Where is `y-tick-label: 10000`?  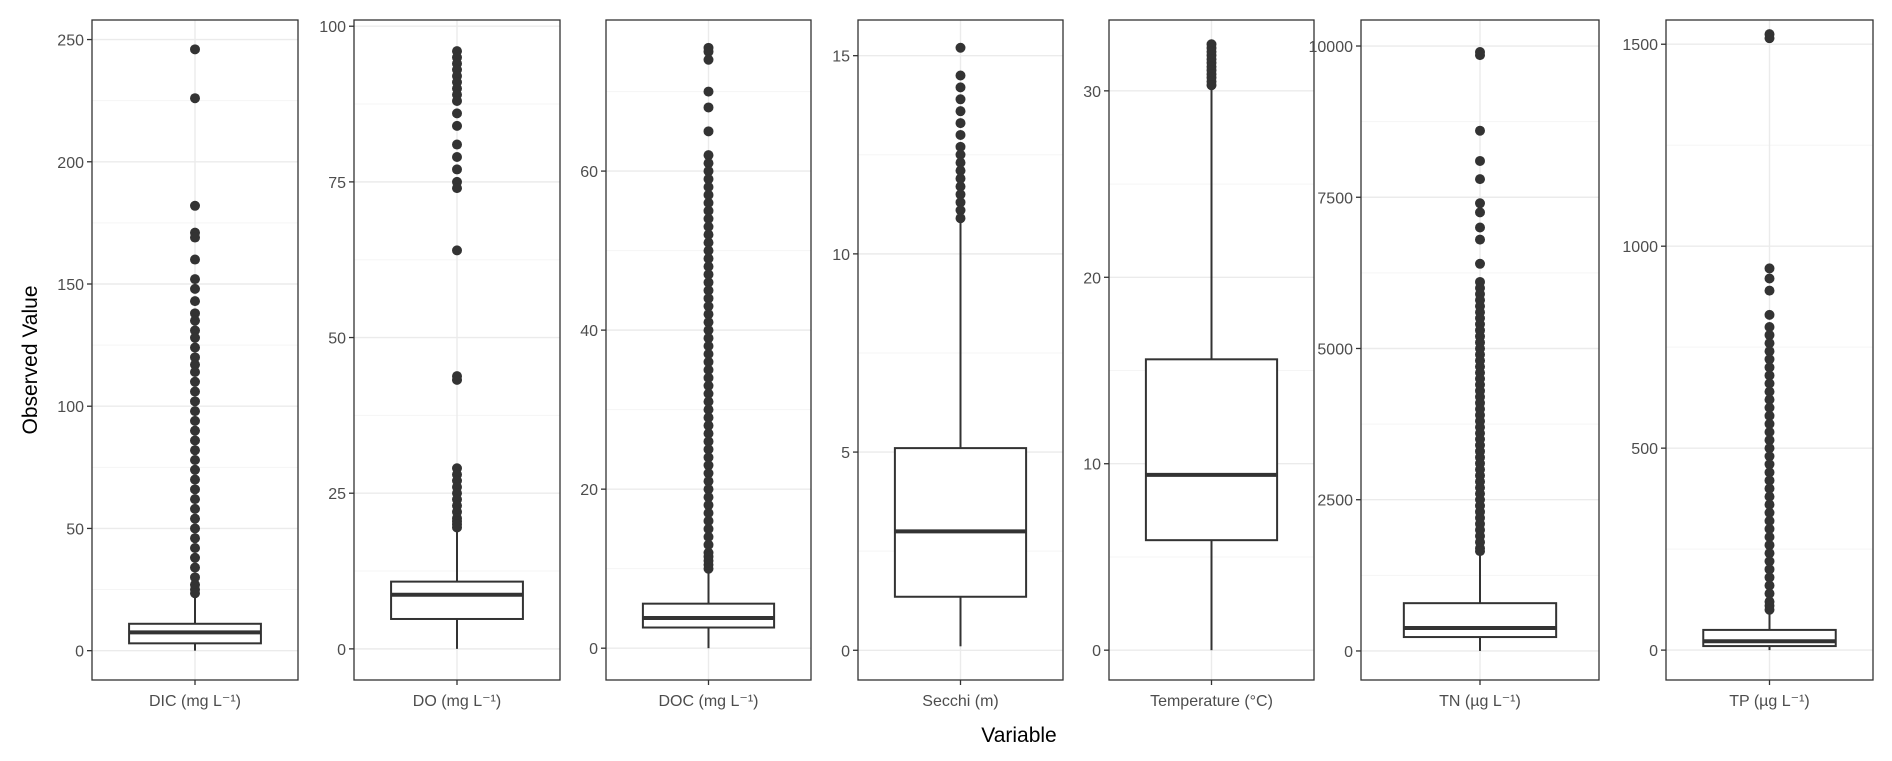 y-tick-label: 10000 is located at coordinates (1331, 47).